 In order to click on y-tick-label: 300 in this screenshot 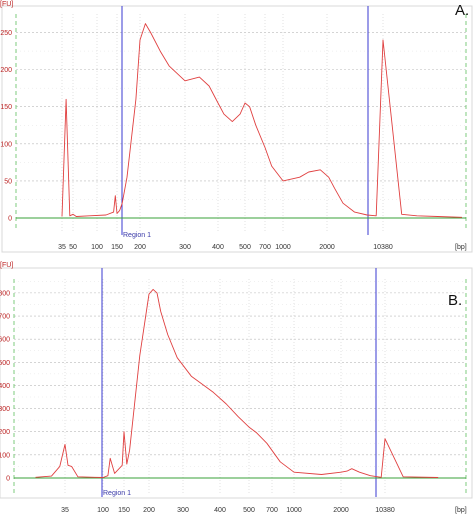, I will do `click(5, 409)`.